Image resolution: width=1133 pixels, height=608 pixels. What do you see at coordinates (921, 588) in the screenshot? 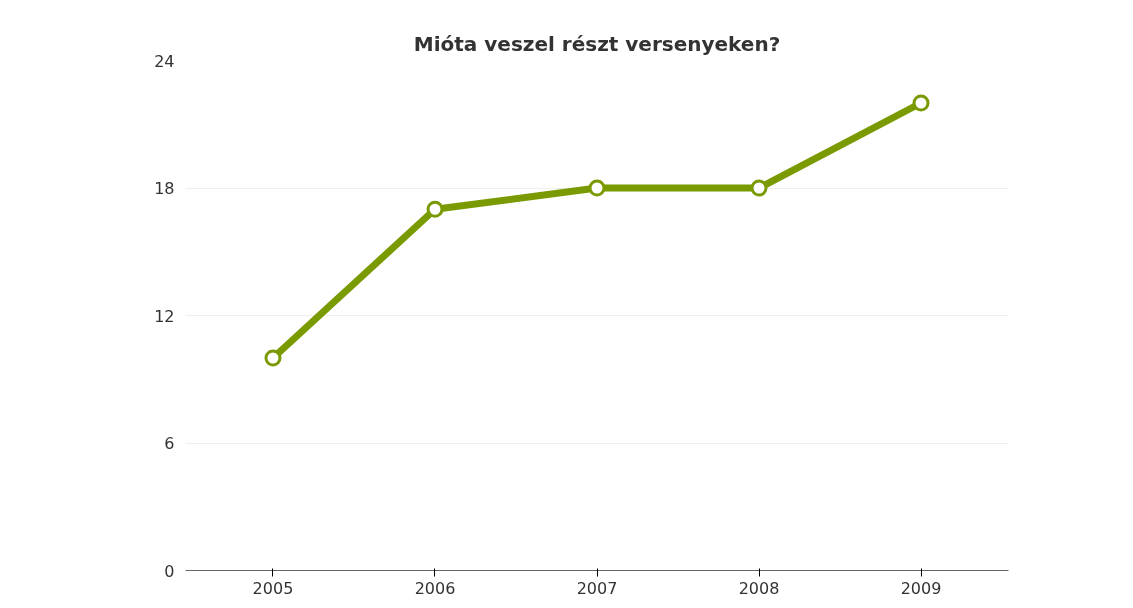
I see `x-tick-label: 2009` at bounding box center [921, 588].